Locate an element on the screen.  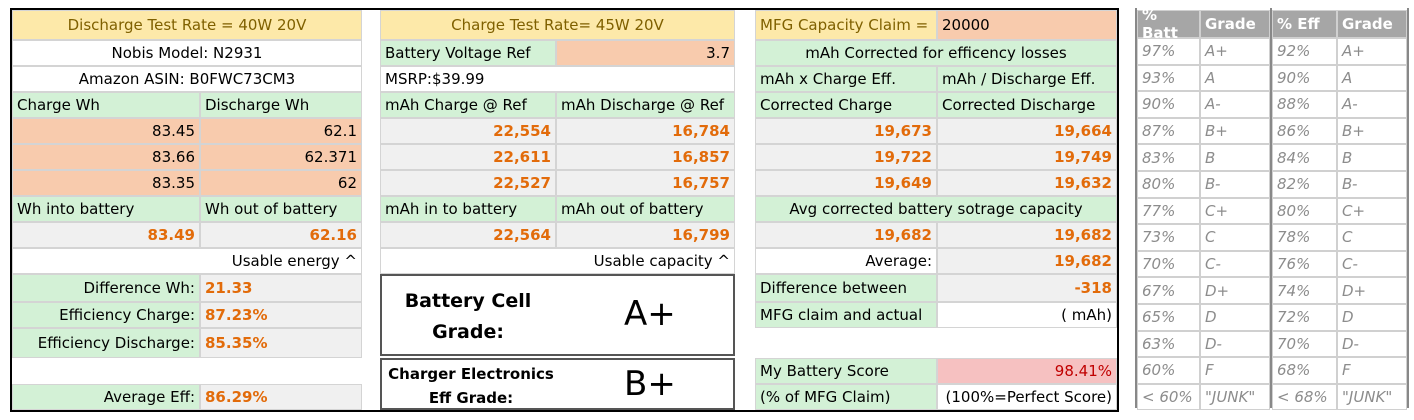
charger-grade-label: Charger Electronics Eff Grade: is located at coordinates (471, 386).